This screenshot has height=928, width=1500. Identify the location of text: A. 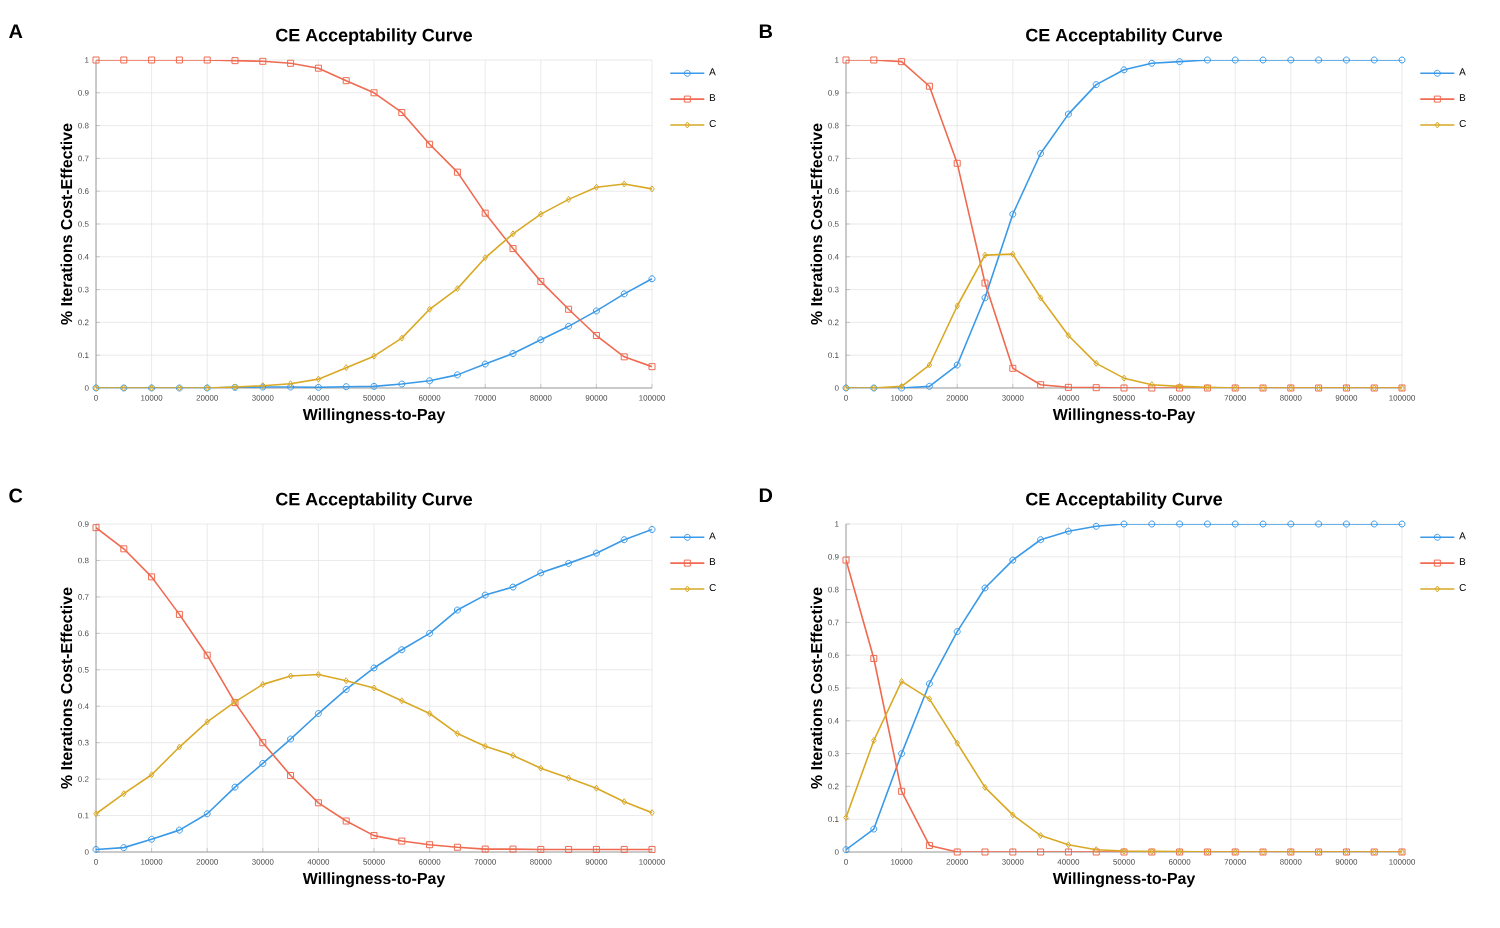
(16, 31).